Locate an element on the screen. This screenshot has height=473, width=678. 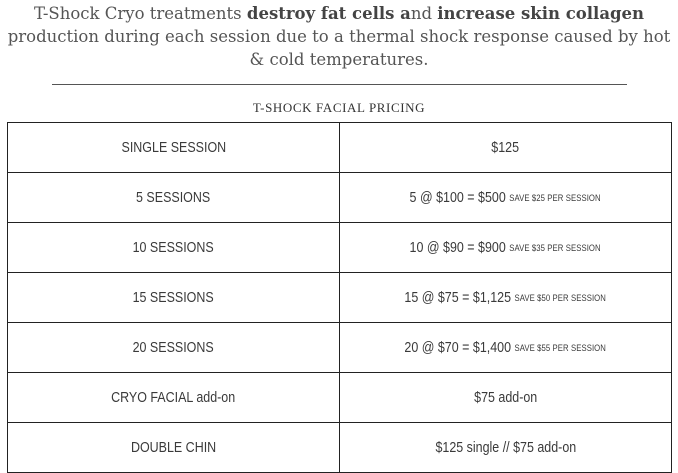
service-label: 20 SESSIONS is located at coordinates (173, 347).